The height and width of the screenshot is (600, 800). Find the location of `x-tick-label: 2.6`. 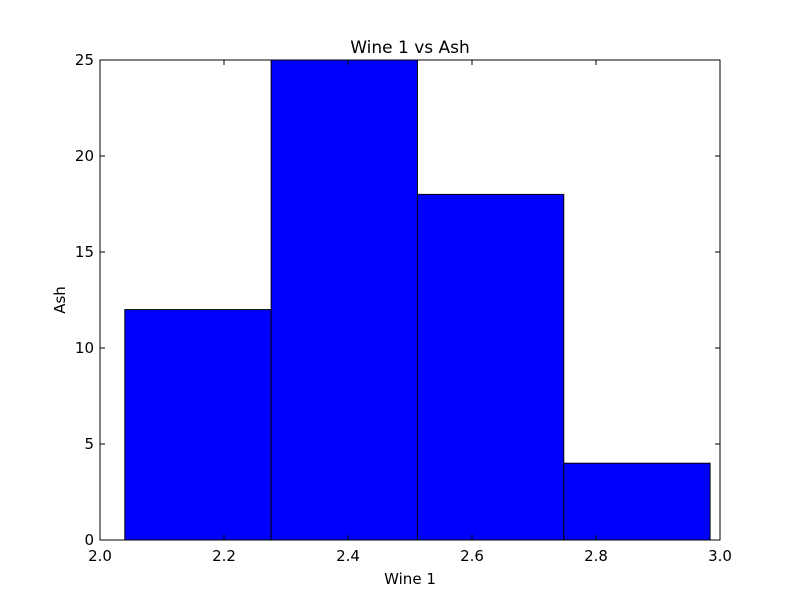

x-tick-label: 2.6 is located at coordinates (472, 556).